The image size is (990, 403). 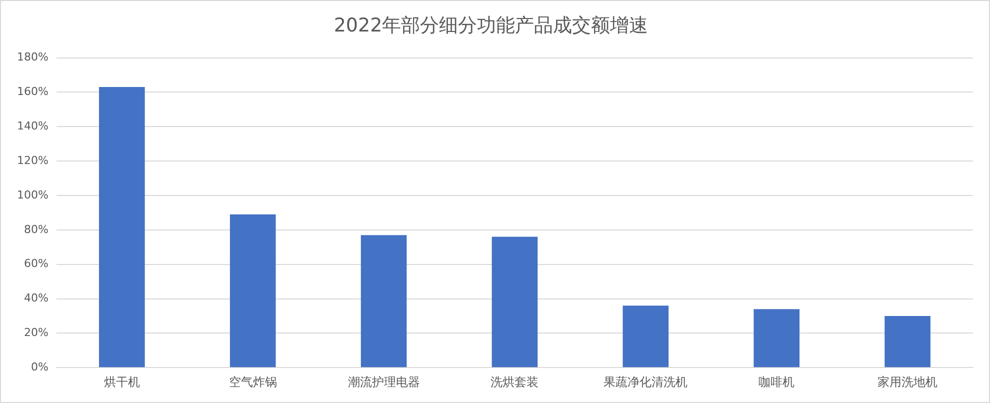 I want to click on y-tick-label: 120%, so click(x=32, y=160).